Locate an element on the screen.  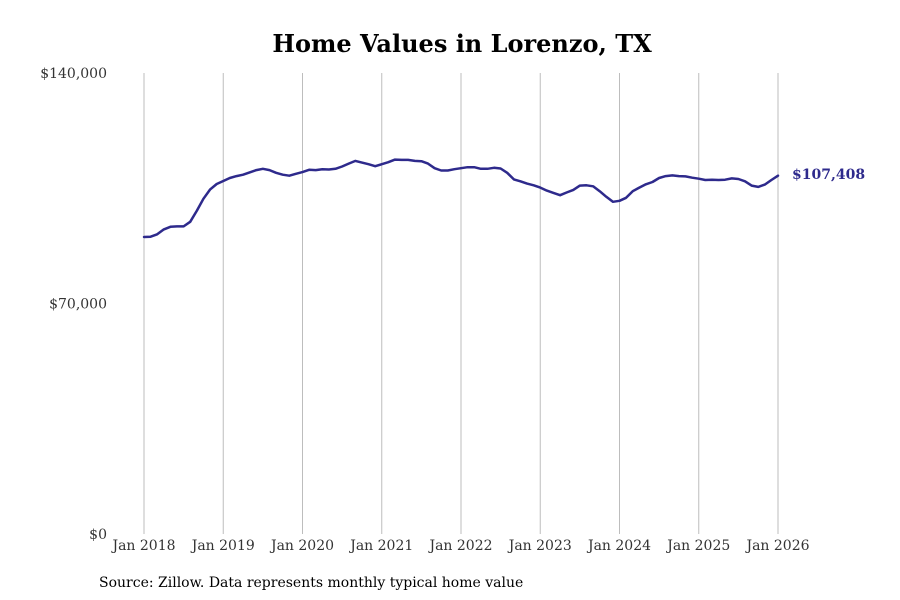
y-tick-label: $140,000 is located at coordinates (73, 74).